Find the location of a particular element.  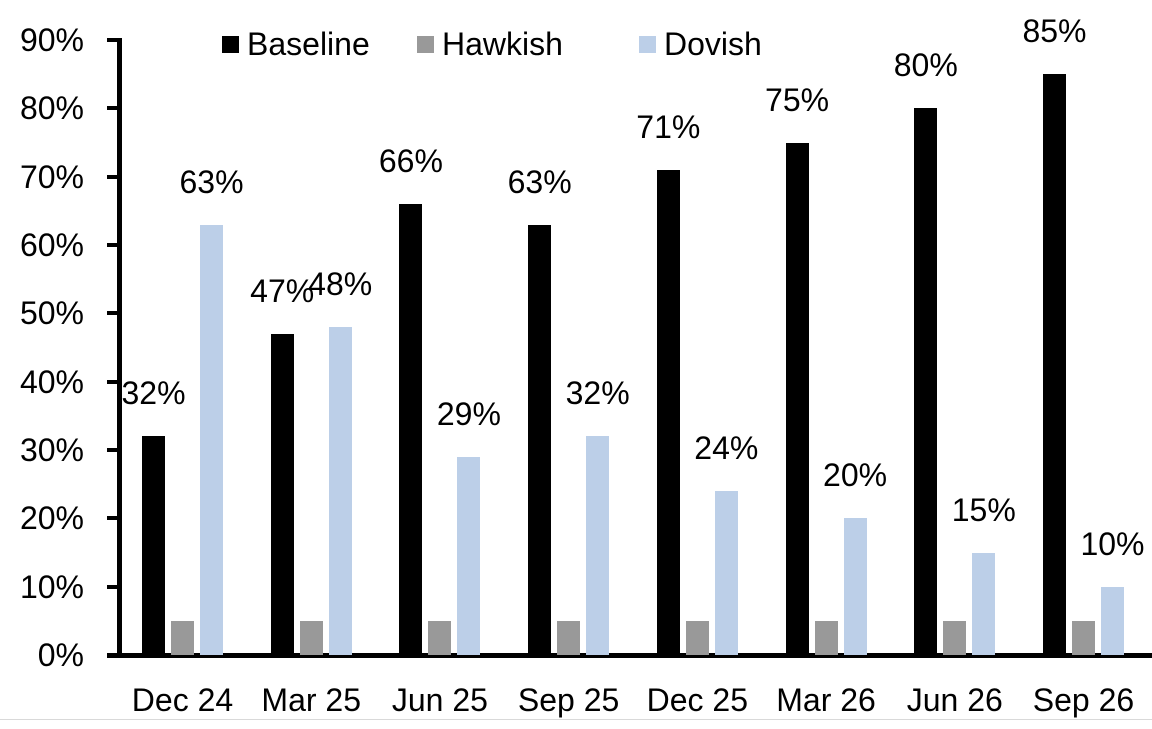

data-label-baseline-6: 80% is located at coordinates (925, 65).